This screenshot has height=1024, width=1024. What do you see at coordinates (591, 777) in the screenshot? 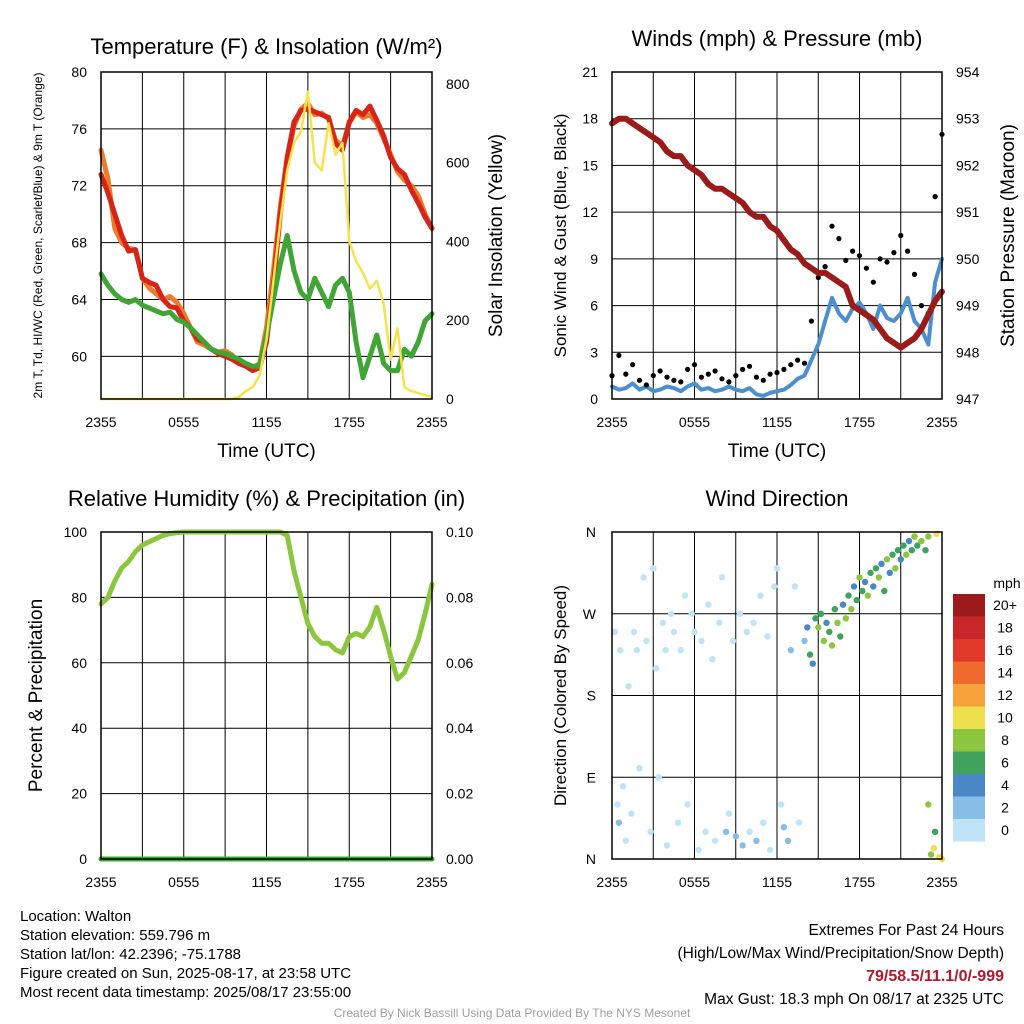
I see `y-tick-label: E` at bounding box center [591, 777].